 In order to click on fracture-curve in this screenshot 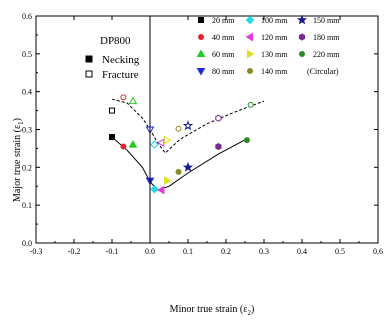, I will do `click(188, 126)`.